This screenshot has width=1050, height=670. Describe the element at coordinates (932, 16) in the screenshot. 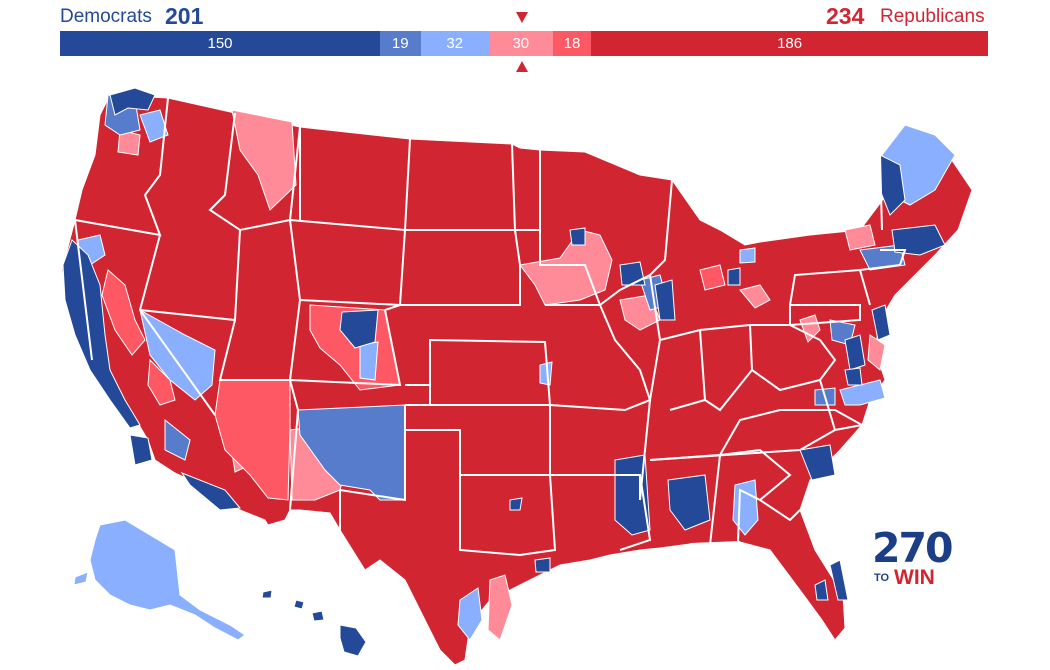

I see `republicans-label: Republicans` at that location.